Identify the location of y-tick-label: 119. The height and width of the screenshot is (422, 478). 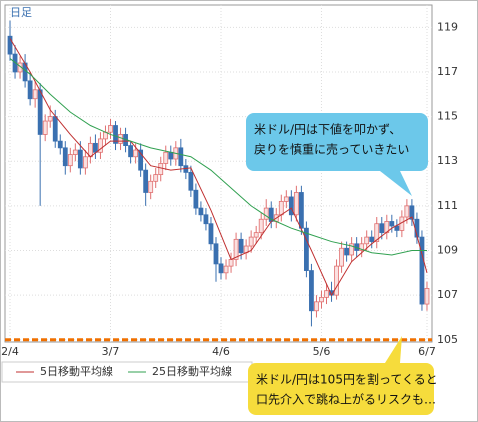
(447, 26).